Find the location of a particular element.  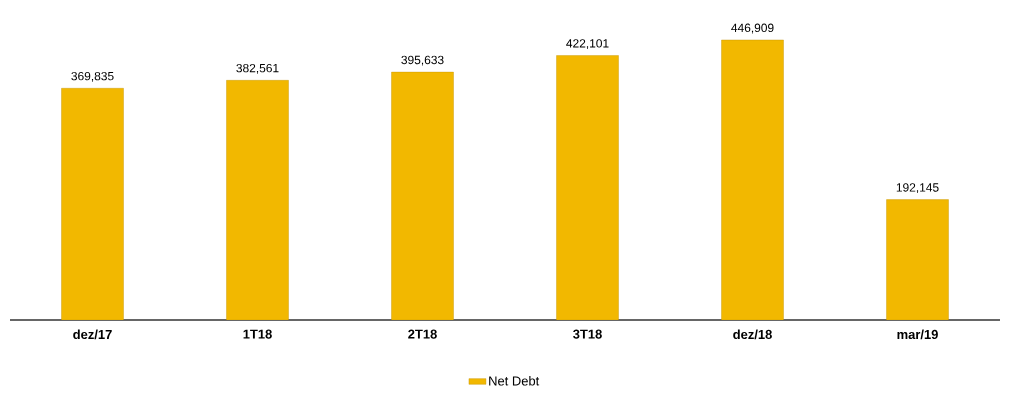

data-label: 369,835 is located at coordinates (92, 76).